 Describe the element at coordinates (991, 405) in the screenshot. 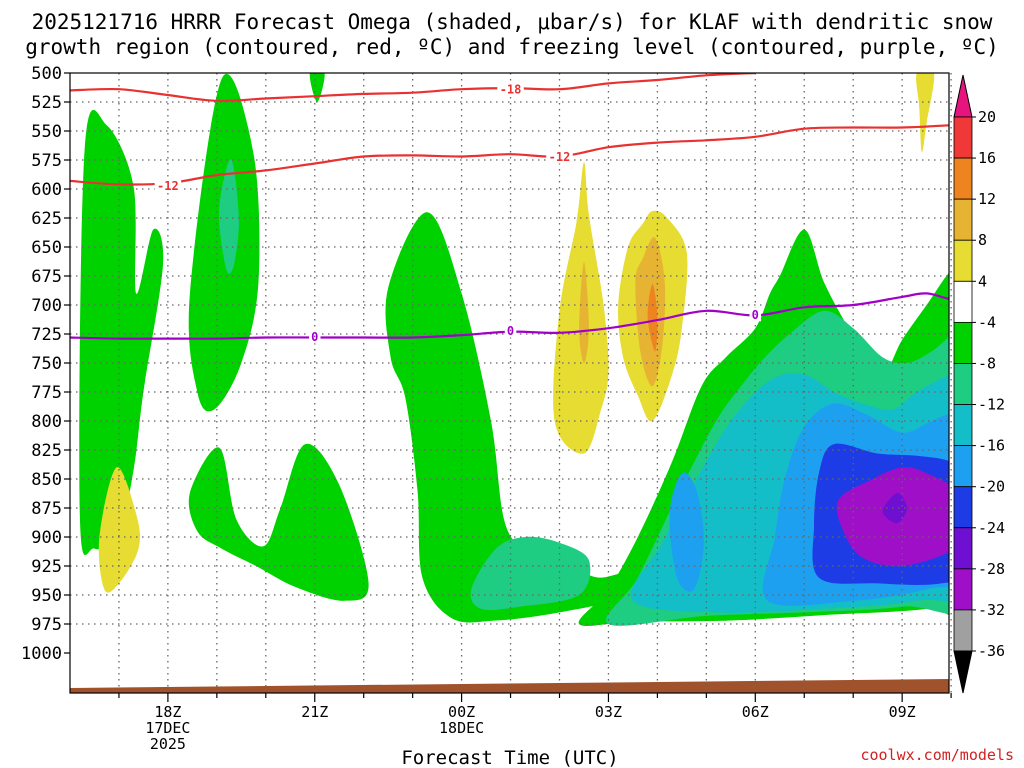

I see `colorbar-tick-label--12: -12` at that location.